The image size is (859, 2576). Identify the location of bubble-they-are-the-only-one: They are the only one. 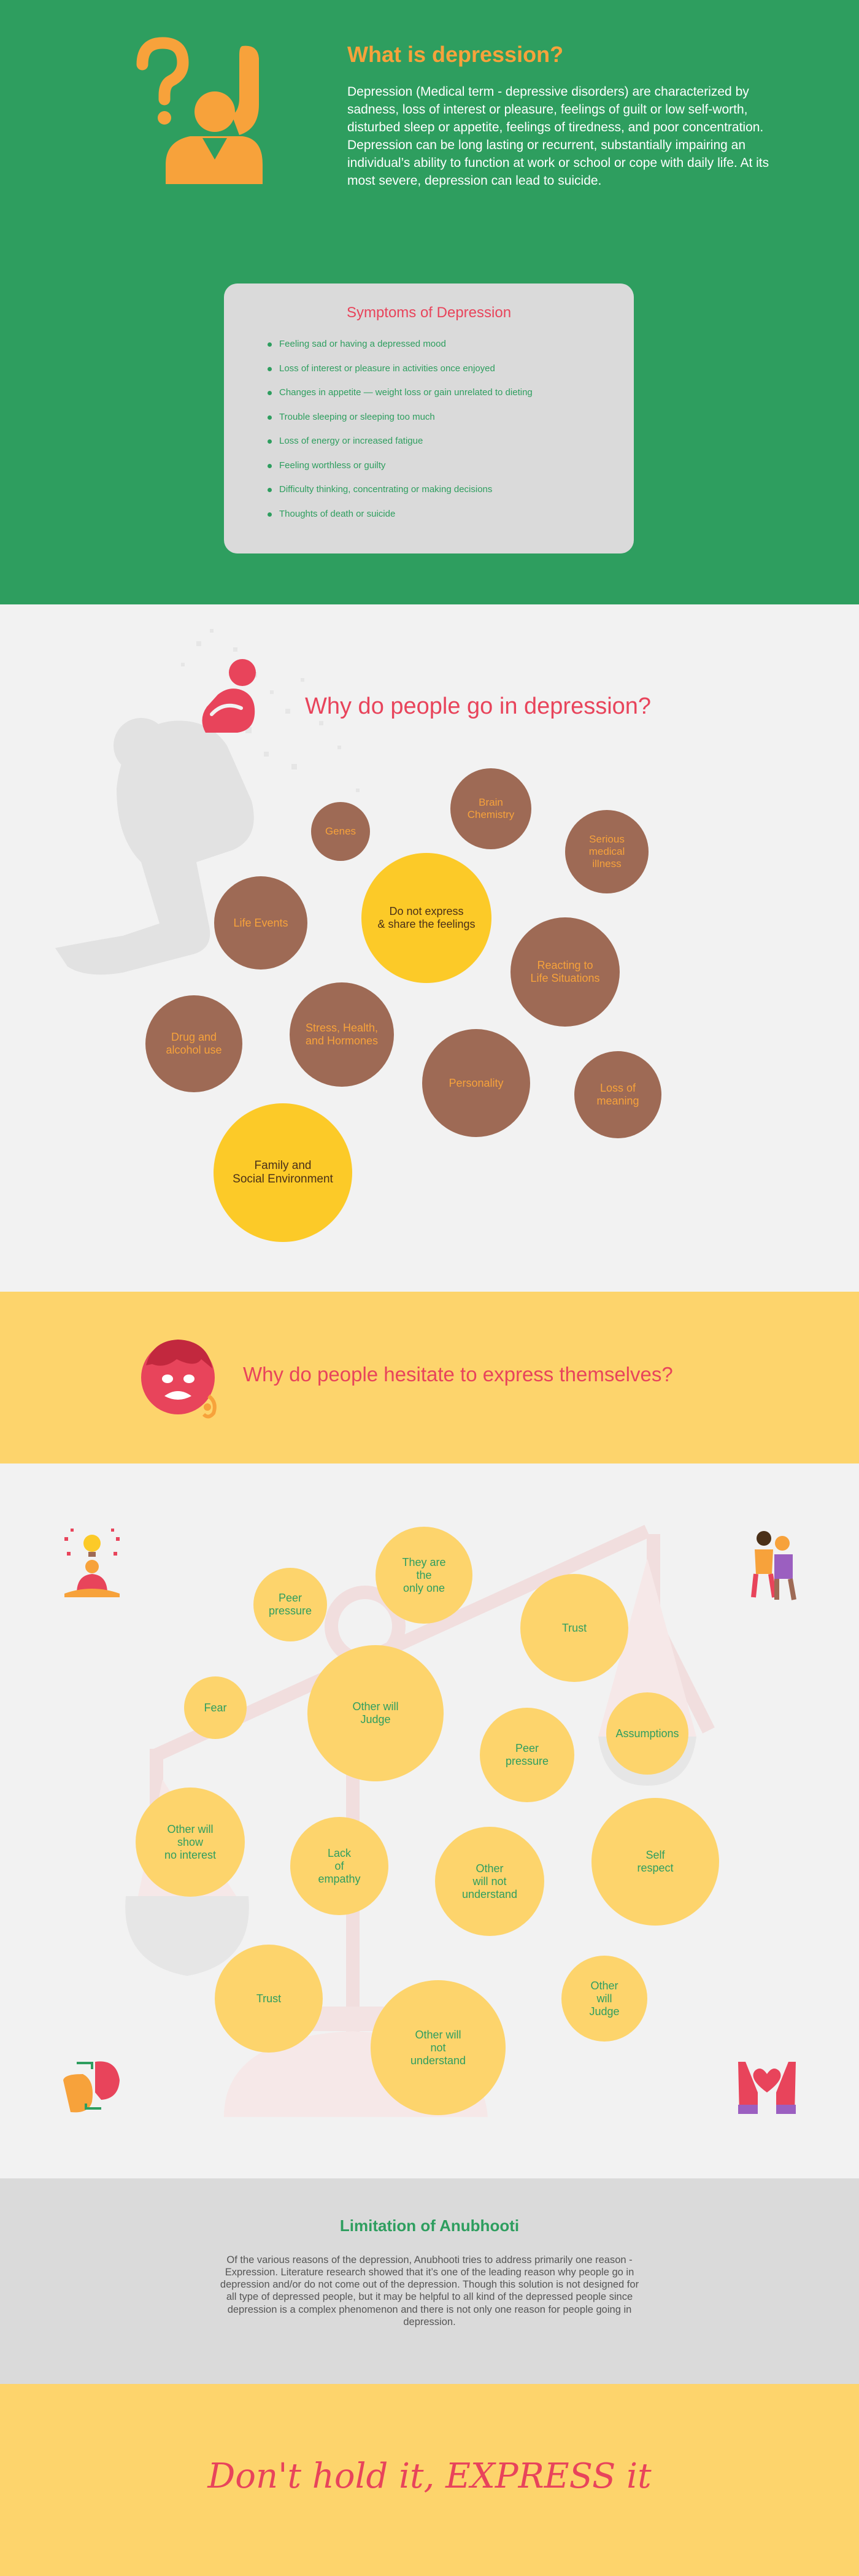
(424, 1575).